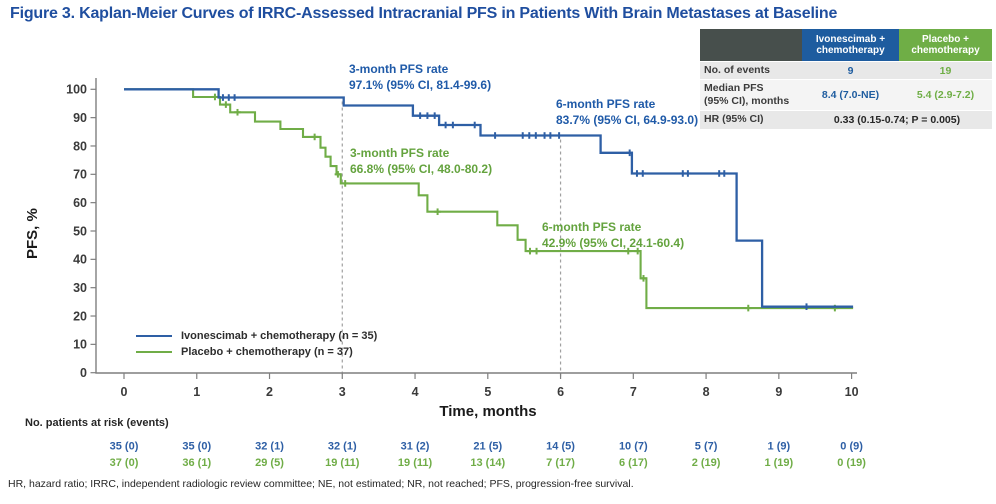 The height and width of the screenshot is (504, 996). What do you see at coordinates (80, 345) in the screenshot?
I see `y-tick-label: 10` at bounding box center [80, 345].